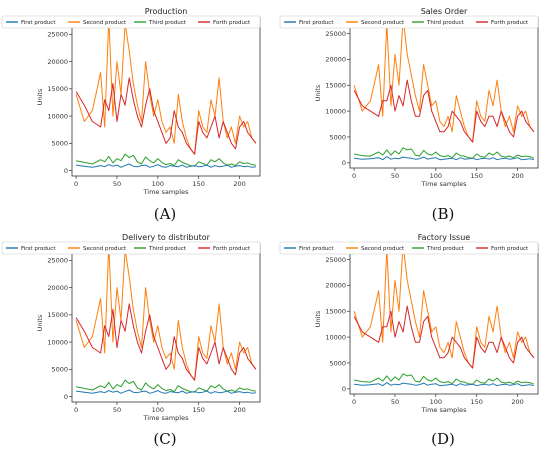 The width and height of the screenshot is (550, 462). I want to click on chart-title: Sales Order, so click(444, 11).